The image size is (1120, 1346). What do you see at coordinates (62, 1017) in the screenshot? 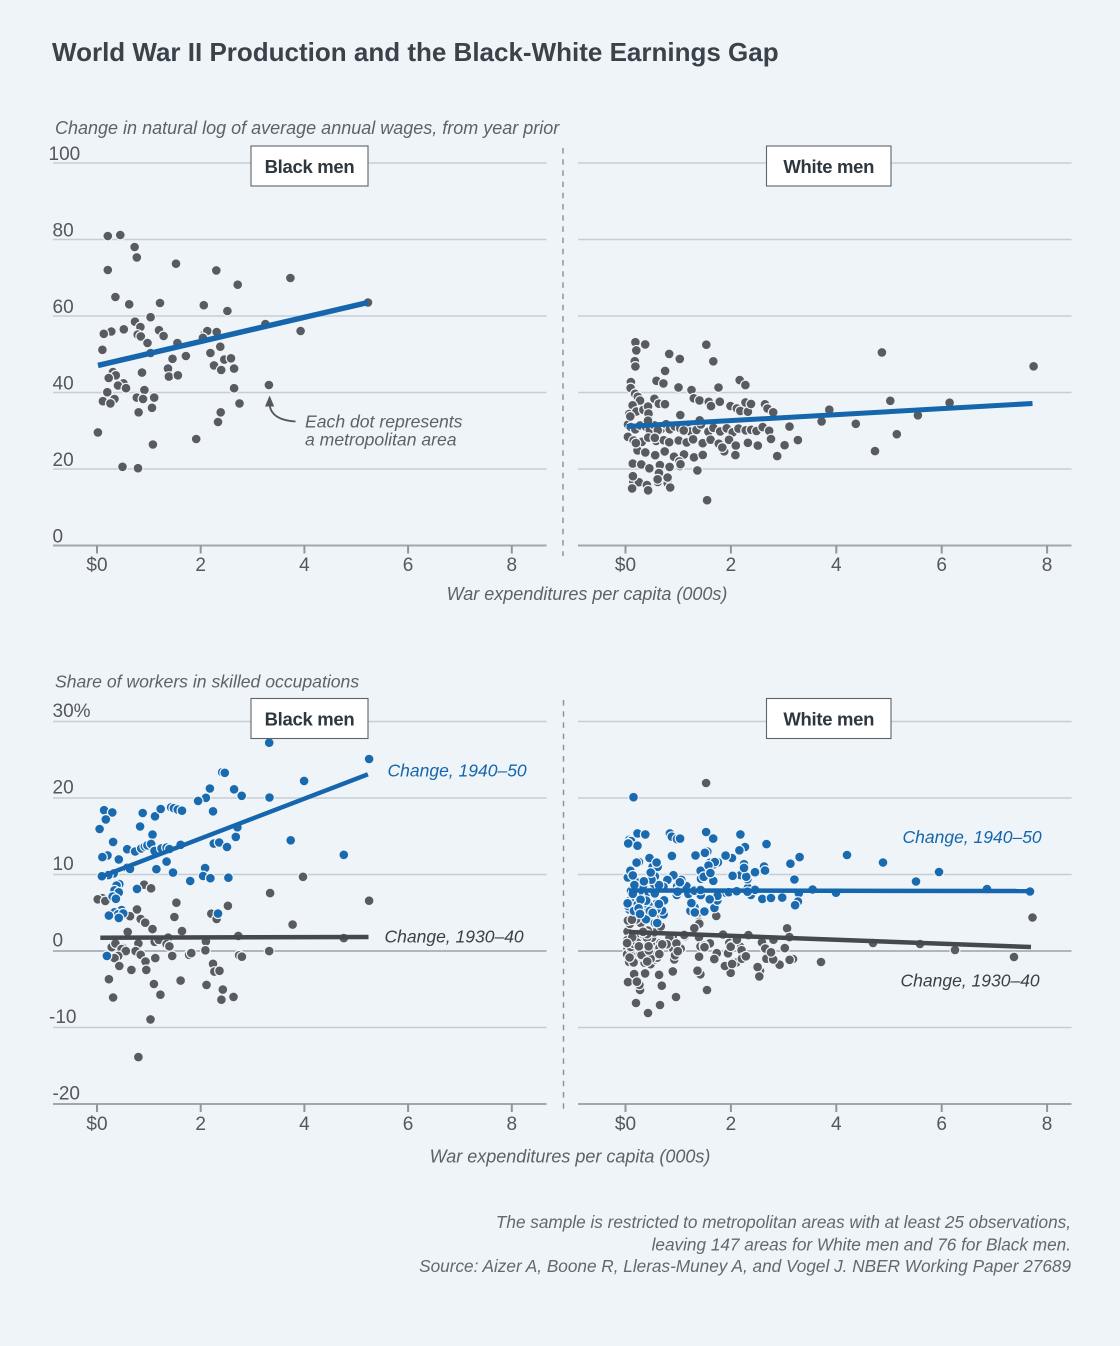
I see `svg-text: -10` at bounding box center [62, 1017].